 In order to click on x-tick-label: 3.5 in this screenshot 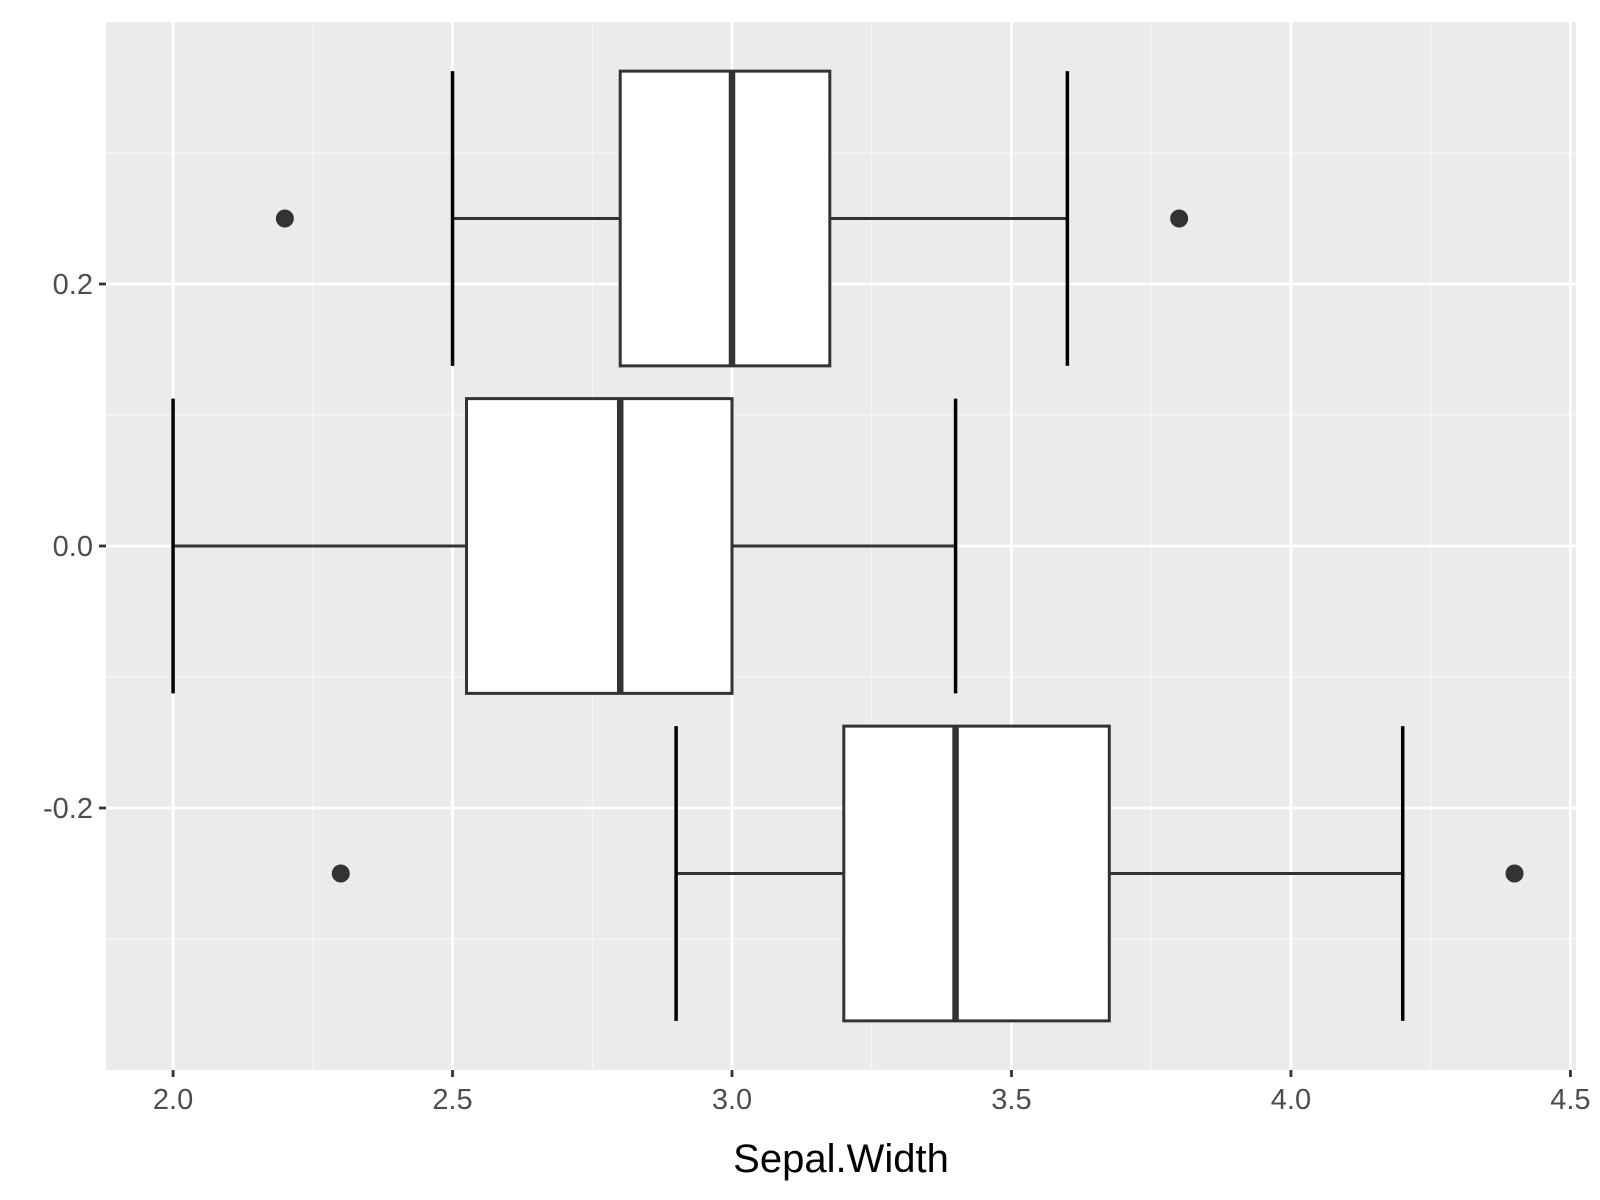, I will do `click(1011, 1100)`.